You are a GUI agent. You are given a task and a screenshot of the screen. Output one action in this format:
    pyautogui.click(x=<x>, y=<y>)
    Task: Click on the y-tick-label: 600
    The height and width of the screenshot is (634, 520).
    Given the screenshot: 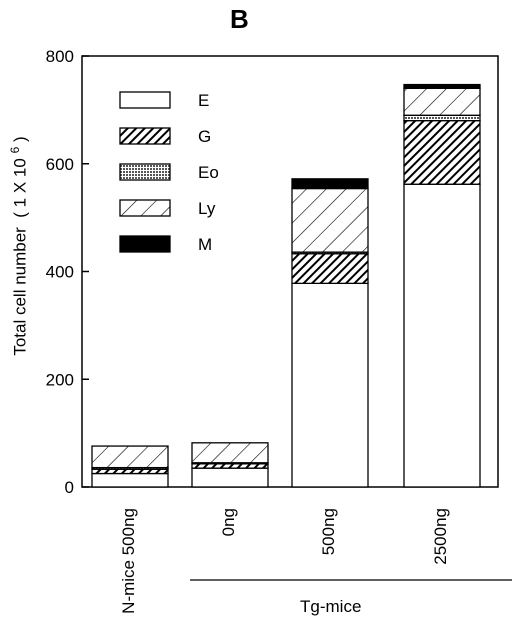 What is the action you would take?
    pyautogui.click(x=60, y=164)
    